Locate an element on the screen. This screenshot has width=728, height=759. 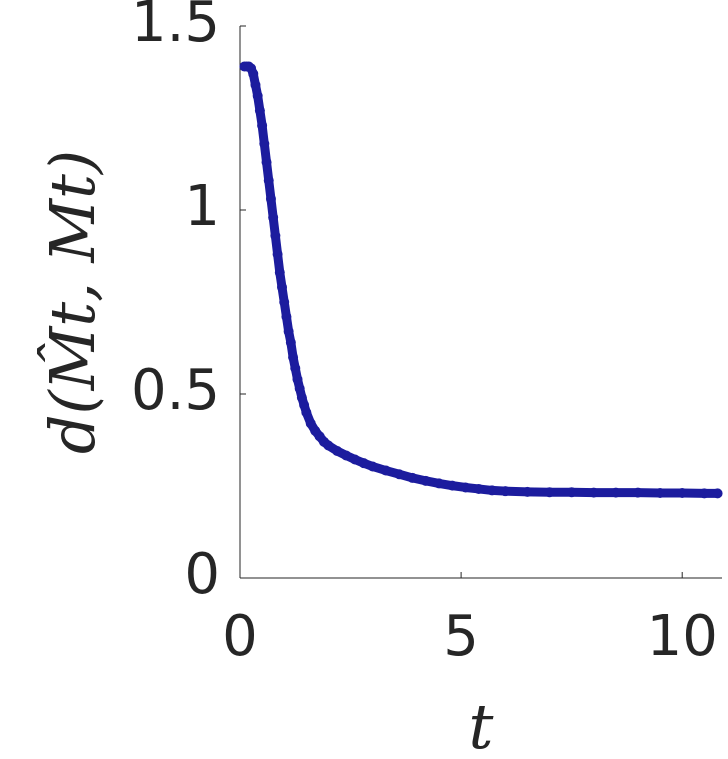
y-axis-label: d(M̂t, Mt) is located at coordinates (72, 302).